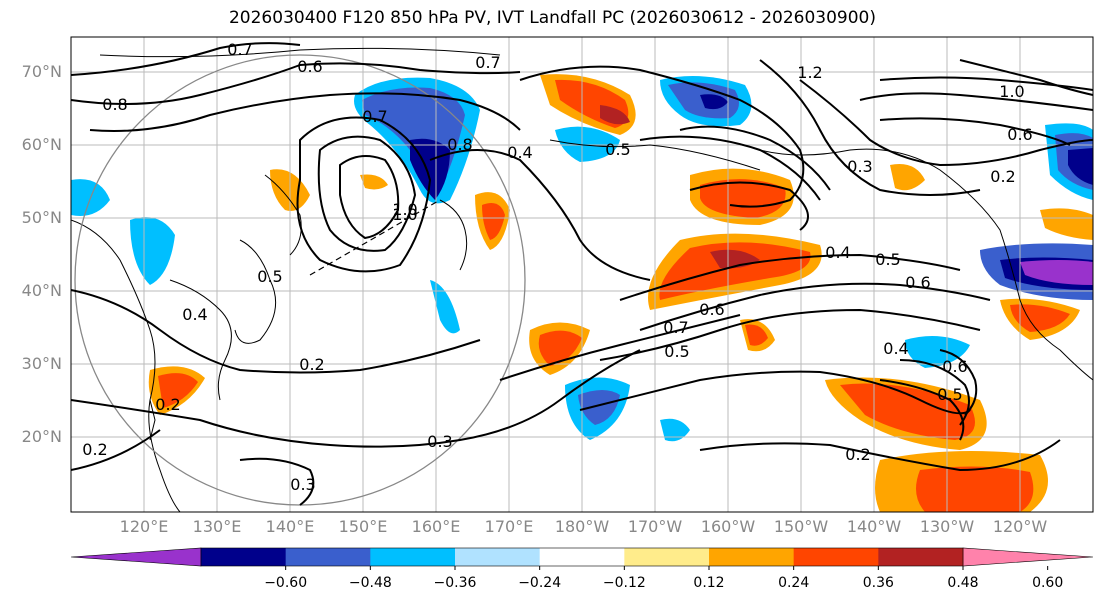  I want to click on colorbar-tick-label: −0.48, so click(370, 583).